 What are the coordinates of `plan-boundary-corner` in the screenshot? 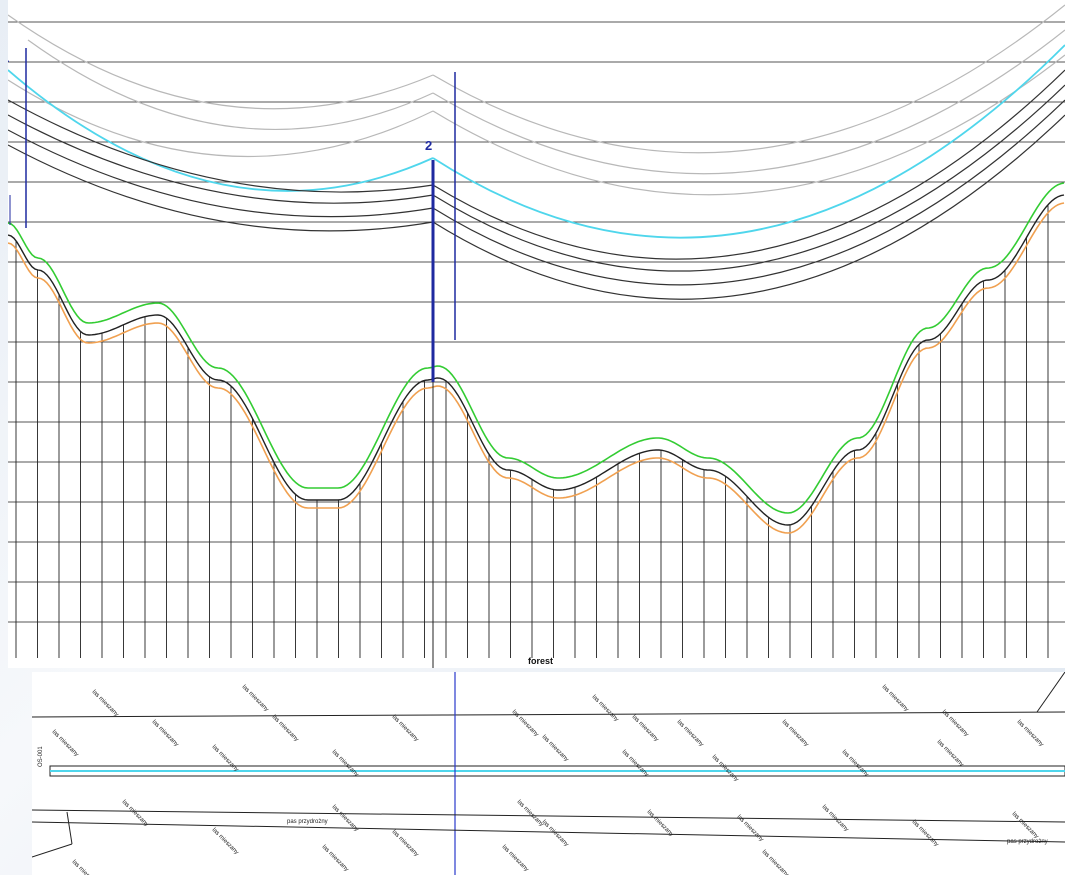 It's located at (1050, 692).